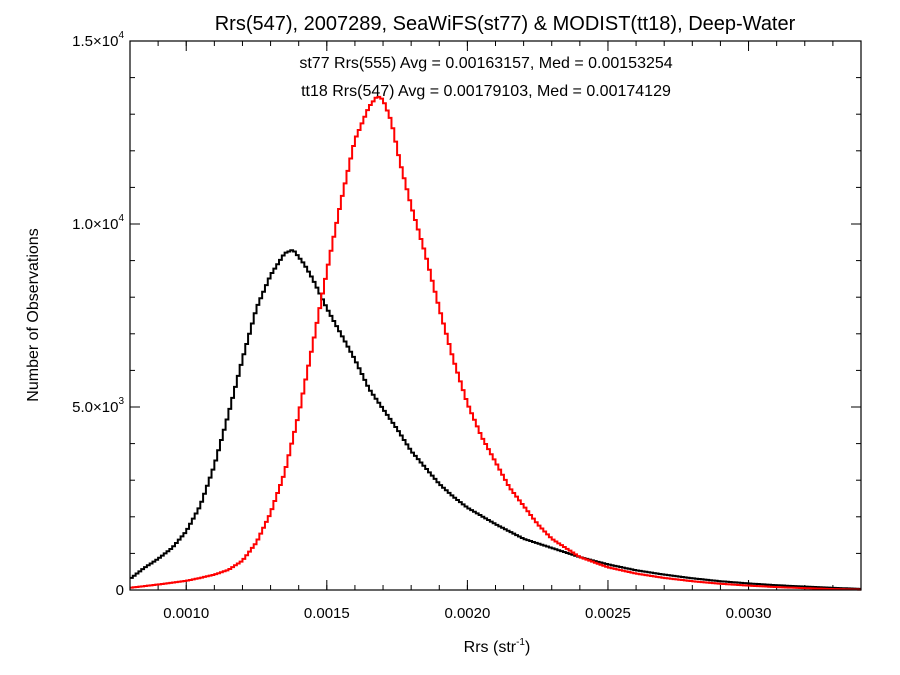  I want to click on x-axis-label-close: ), so click(527, 647).